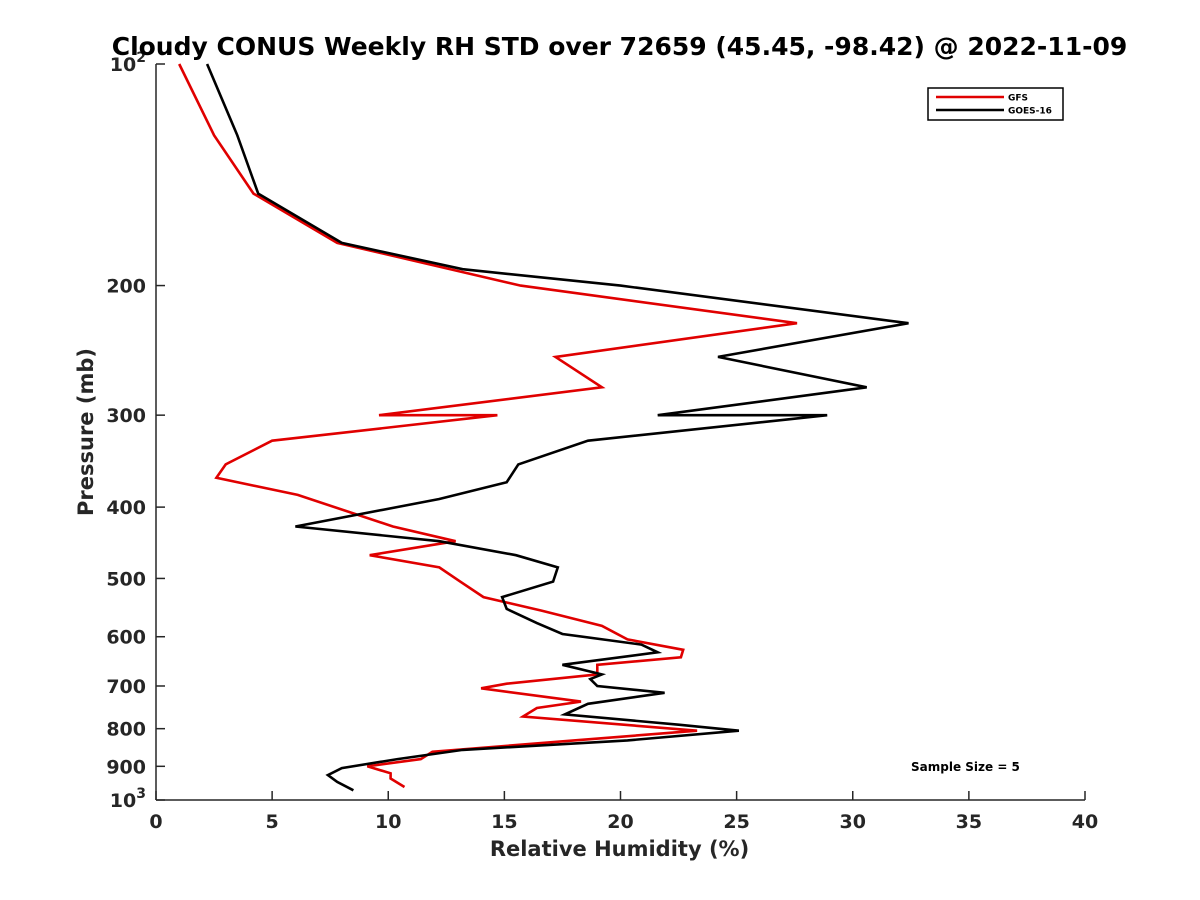  Describe the element at coordinates (619, 849) in the screenshot. I see `x-axis-label: Relative Humidity (%)` at that location.